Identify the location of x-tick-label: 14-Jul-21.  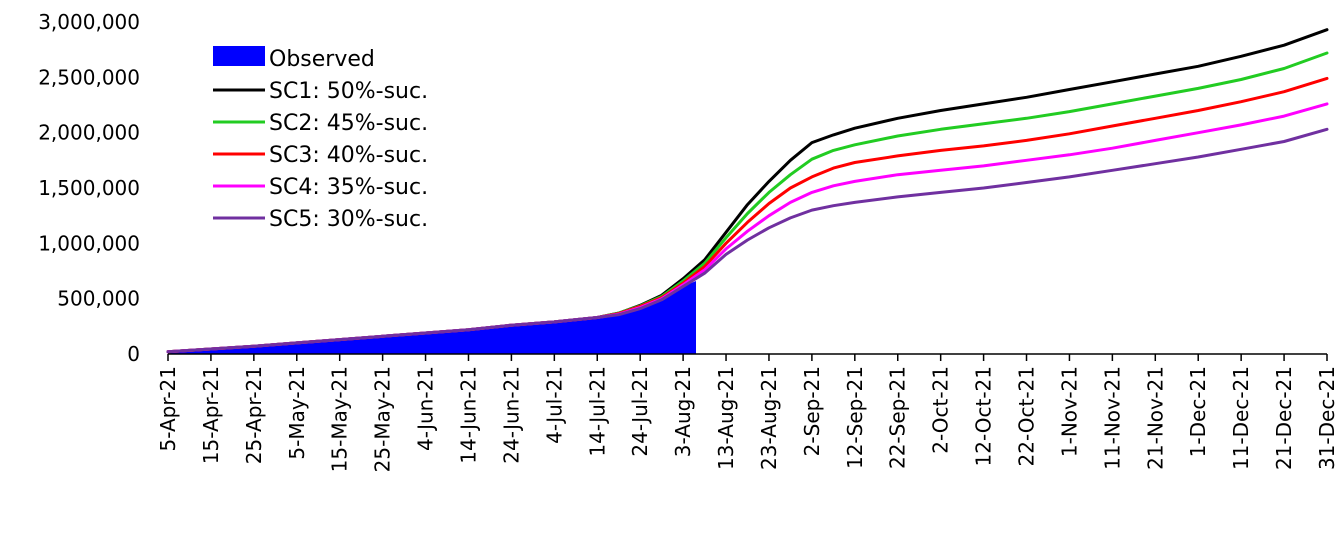
(597, 411).